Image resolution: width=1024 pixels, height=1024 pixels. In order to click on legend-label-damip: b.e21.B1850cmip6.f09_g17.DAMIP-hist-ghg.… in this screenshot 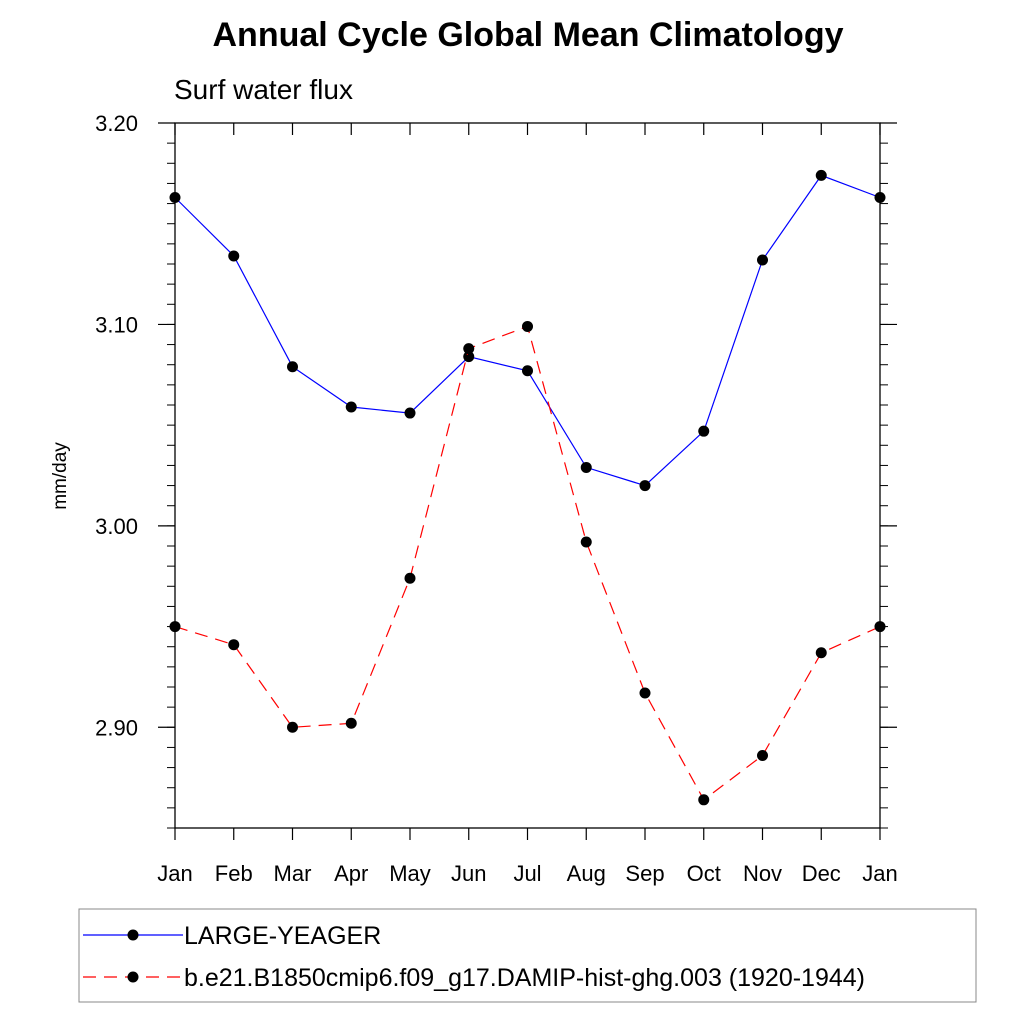, I will do `click(524, 978)`.